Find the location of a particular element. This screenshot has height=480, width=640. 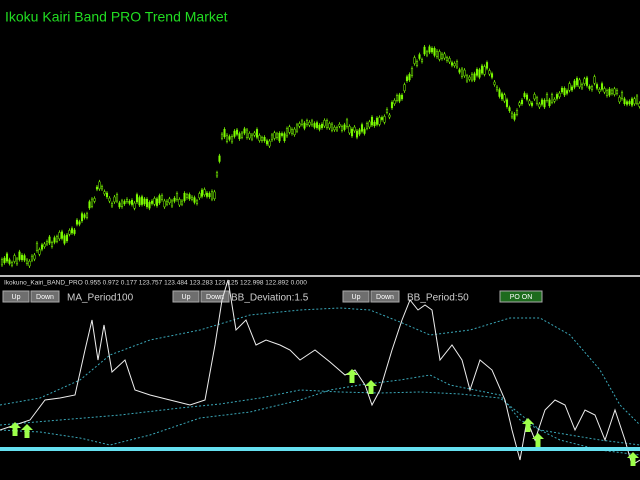

toggle-button is located at coordinates (521, 296).